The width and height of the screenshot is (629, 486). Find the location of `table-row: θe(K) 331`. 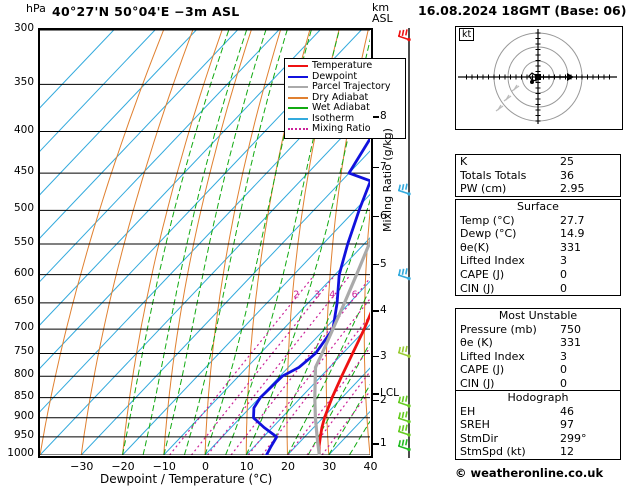

table-row: θe(K) 331 is located at coordinates (538, 248).